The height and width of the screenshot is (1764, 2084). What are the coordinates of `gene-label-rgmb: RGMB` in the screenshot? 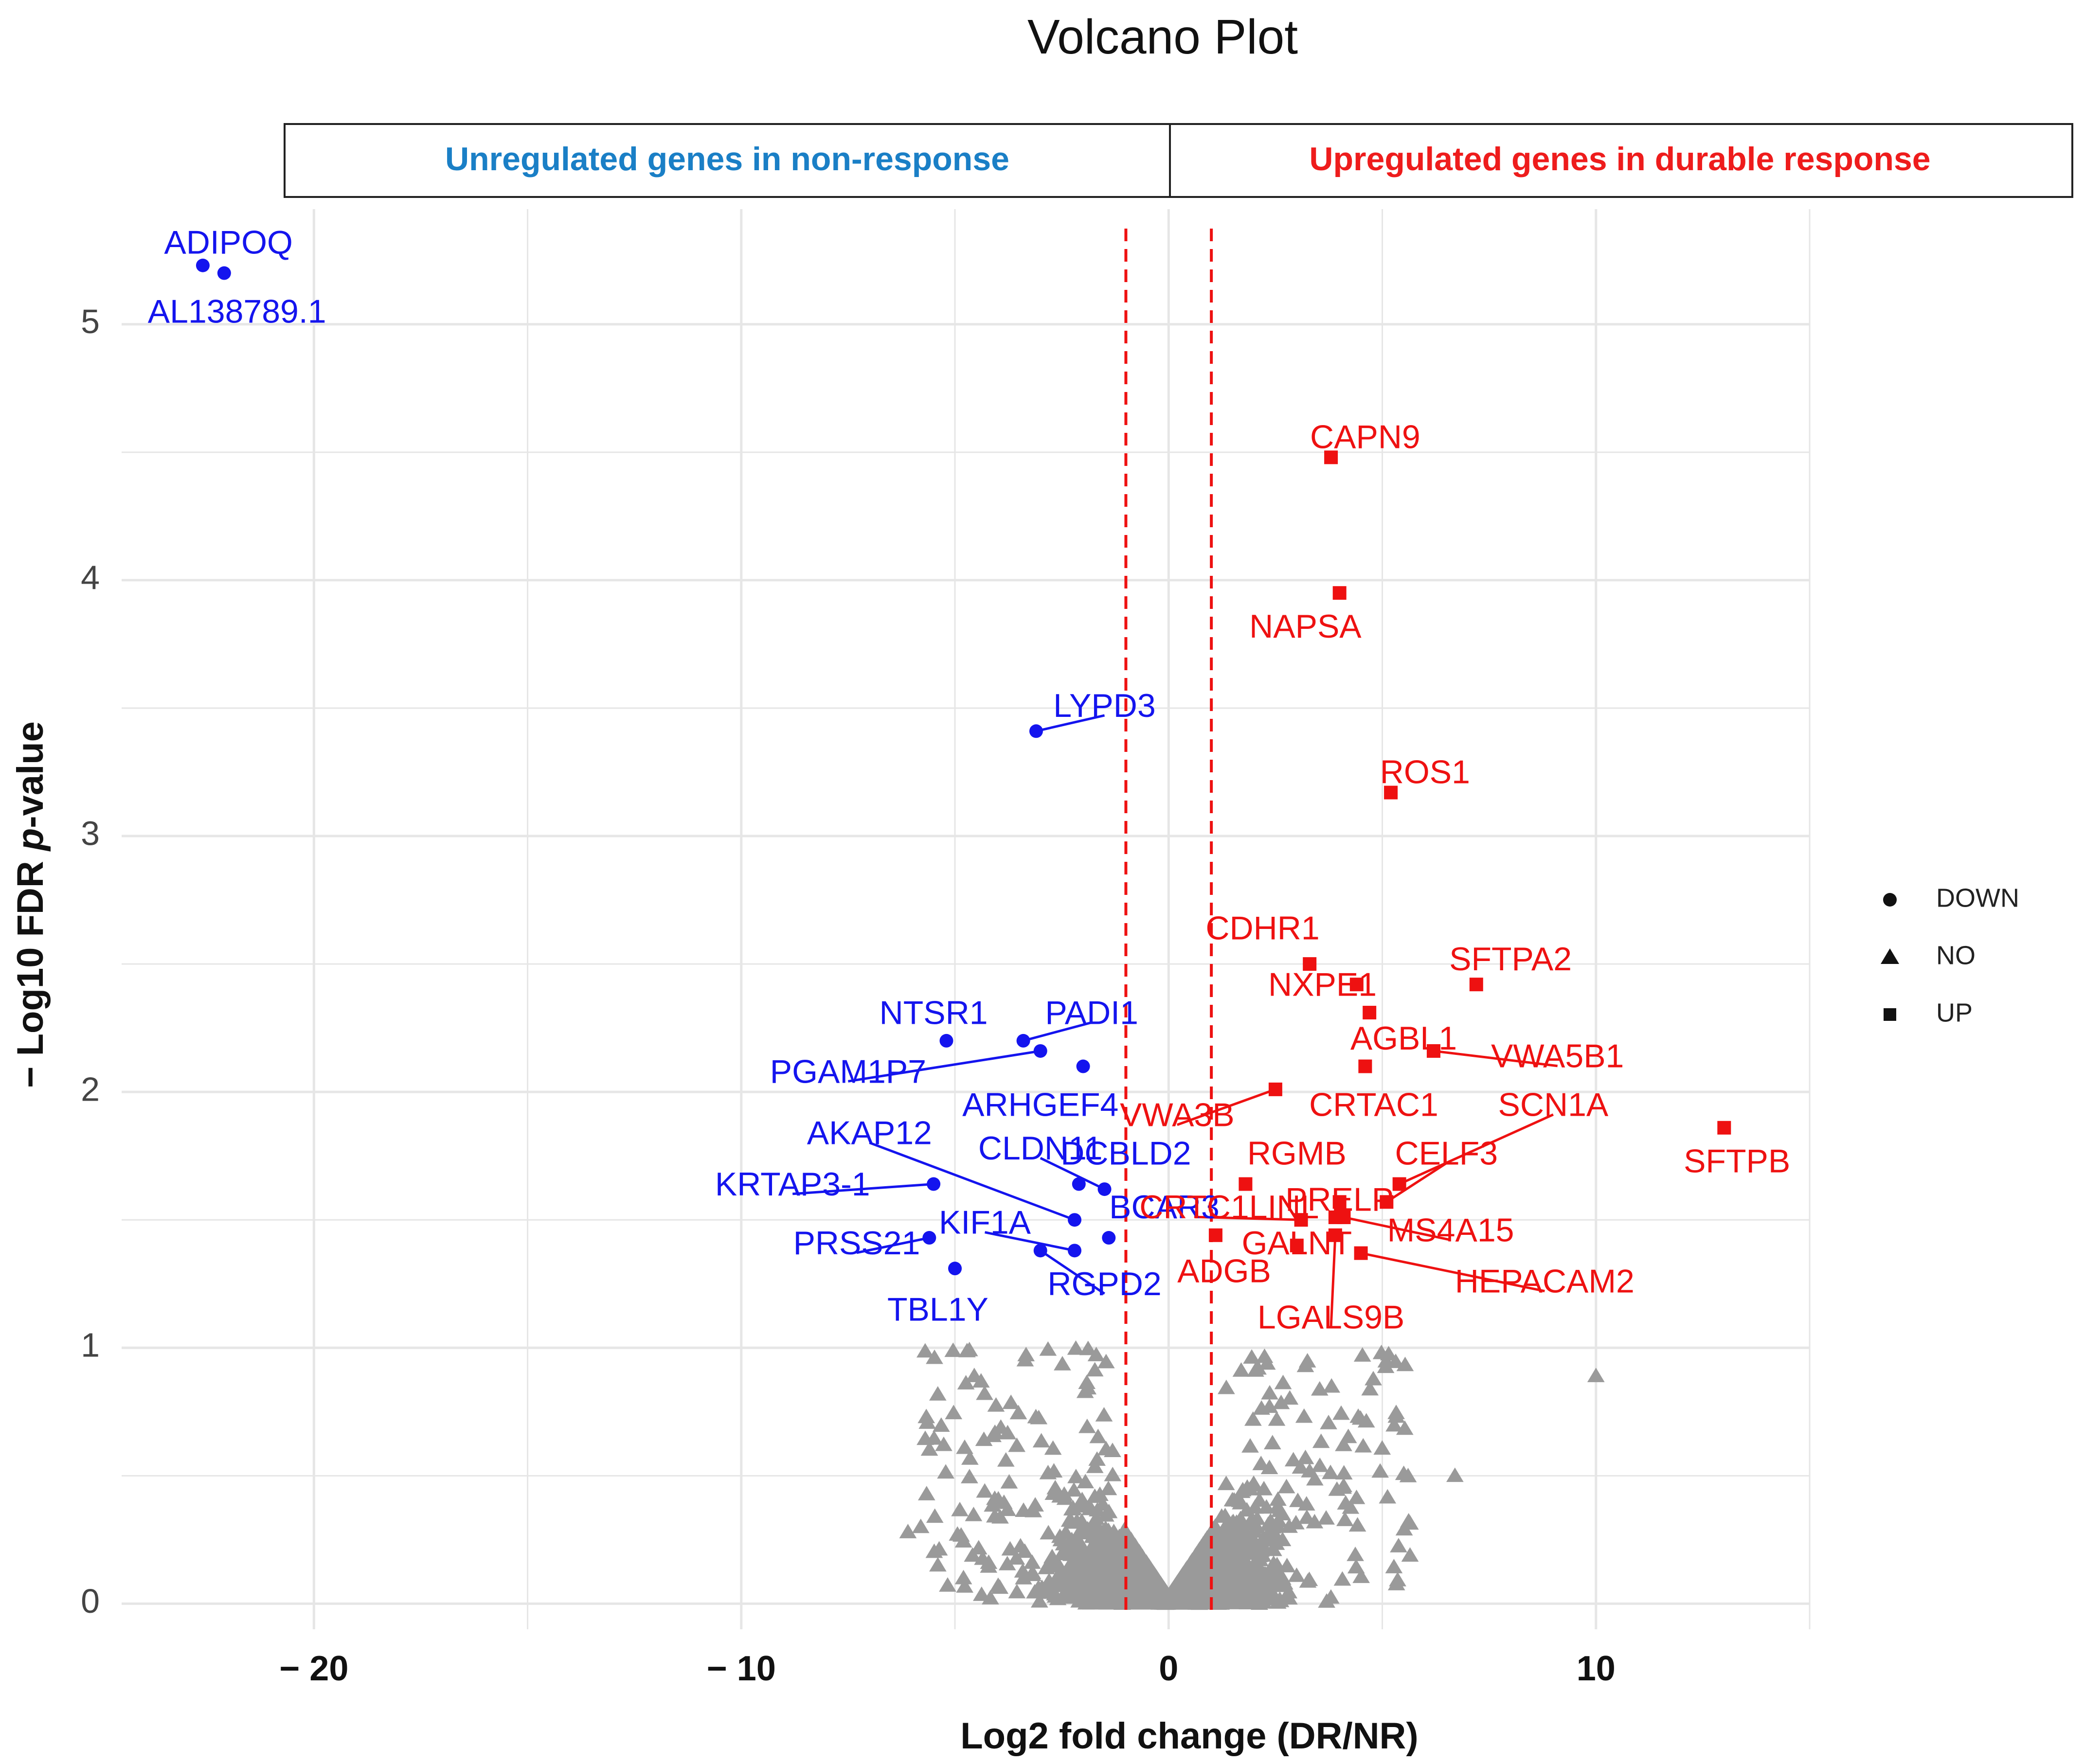 It's located at (1297, 1153).